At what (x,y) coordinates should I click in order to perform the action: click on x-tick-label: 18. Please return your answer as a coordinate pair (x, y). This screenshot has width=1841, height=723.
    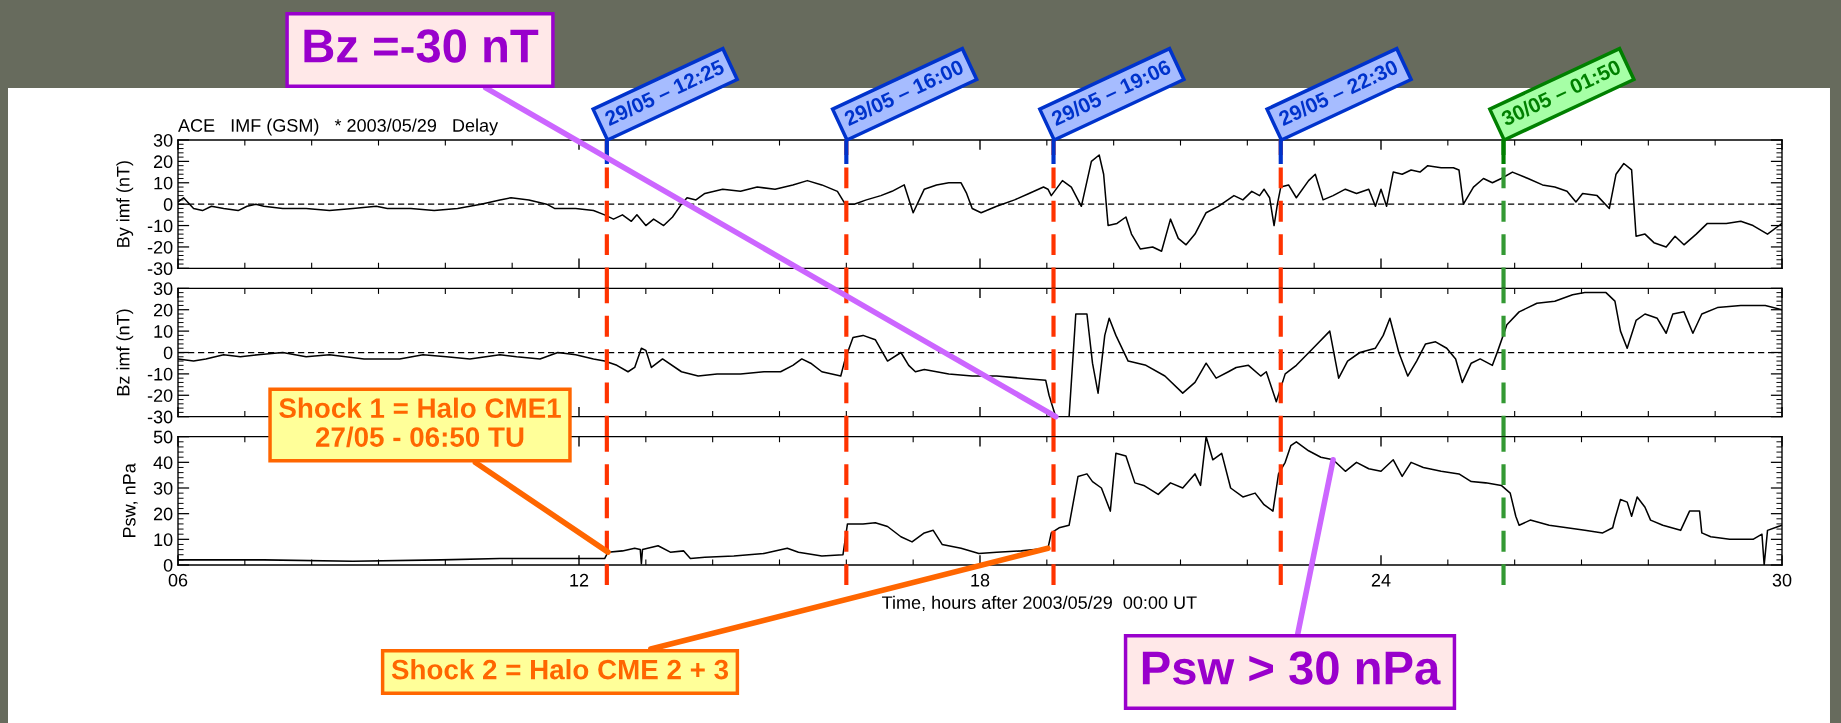
    Looking at the image, I should click on (980, 580).